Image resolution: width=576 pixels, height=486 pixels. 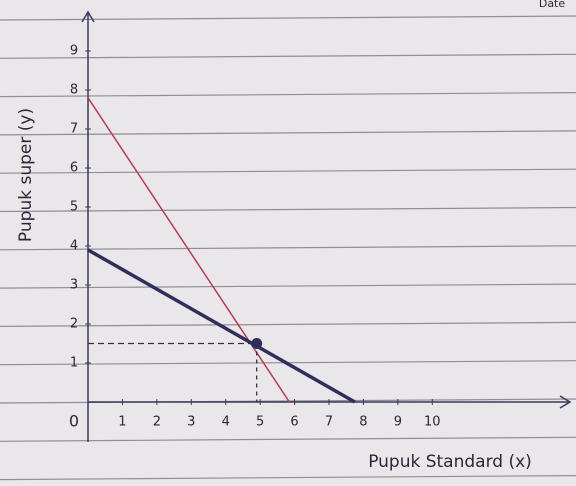 What do you see at coordinates (74, 363) in the screenshot?
I see `y-tick-label: 1` at bounding box center [74, 363].